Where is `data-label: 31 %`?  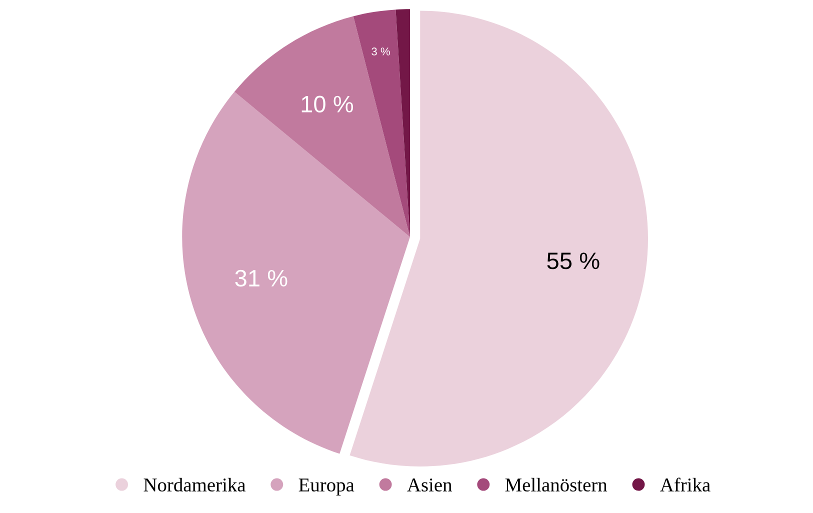 data-label: 31 % is located at coordinates (261, 278).